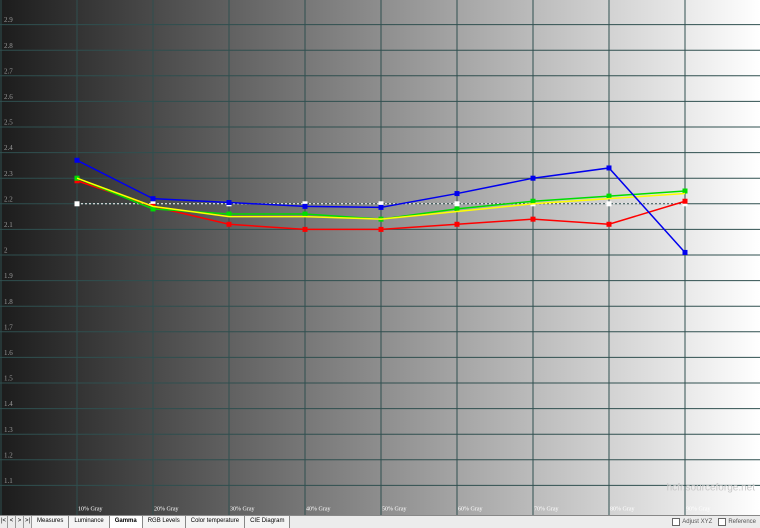 Image resolution: width=760 pixels, height=528 pixels. I want to click on tab: Luminance, so click(89, 522).